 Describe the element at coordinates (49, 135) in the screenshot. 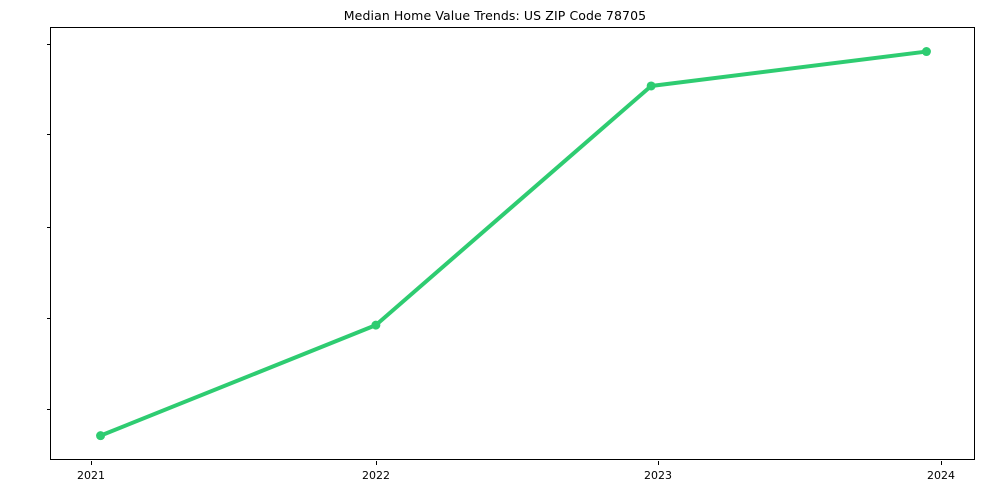

I see `y-tick-mark-600k` at that location.